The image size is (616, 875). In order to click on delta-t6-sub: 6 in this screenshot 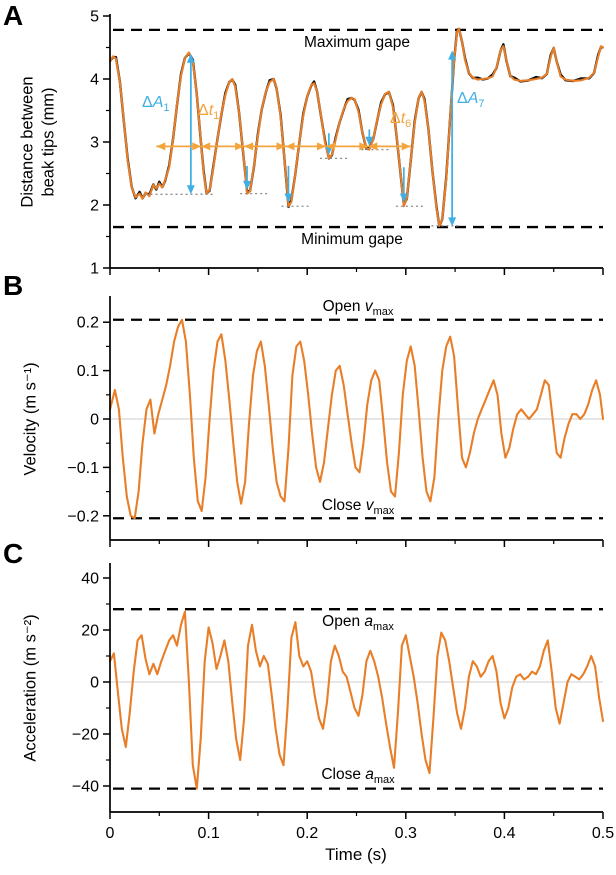, I will do `click(408, 124)`.